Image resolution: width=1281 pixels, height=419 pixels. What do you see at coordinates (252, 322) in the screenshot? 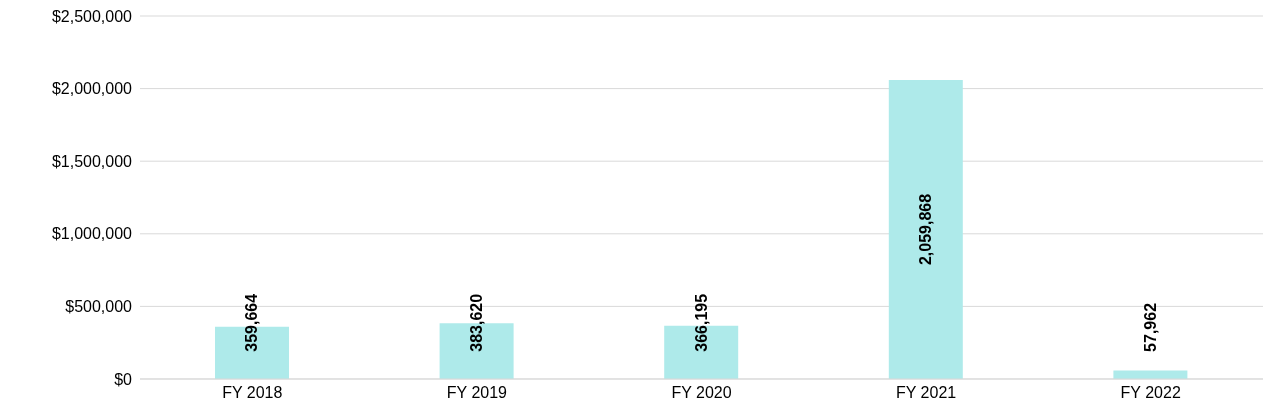
I see `data-label: 359,664` at bounding box center [252, 322].